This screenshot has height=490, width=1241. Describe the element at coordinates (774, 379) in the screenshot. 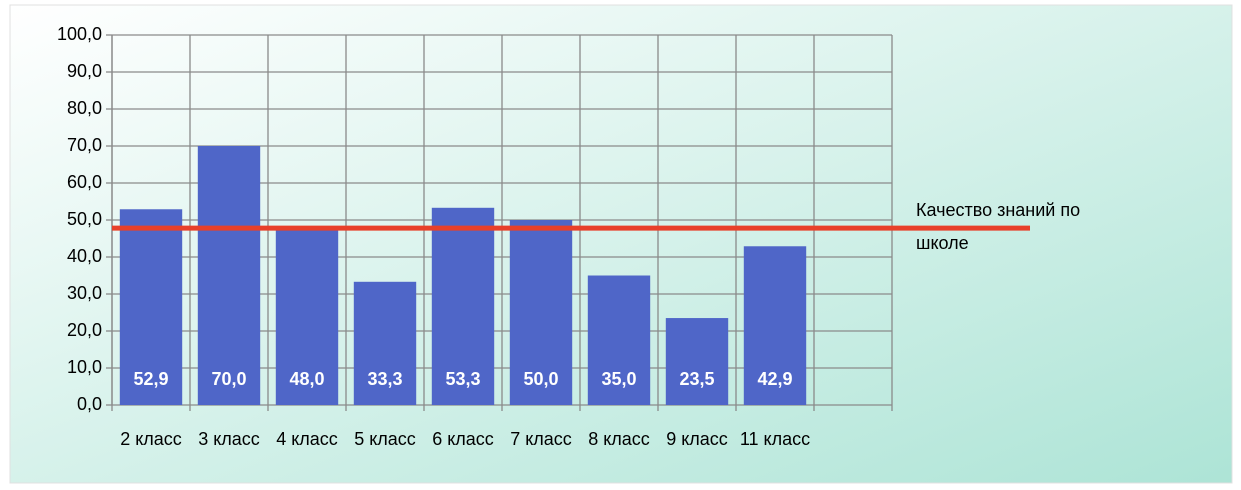

I see `data-label: 42,9` at that location.